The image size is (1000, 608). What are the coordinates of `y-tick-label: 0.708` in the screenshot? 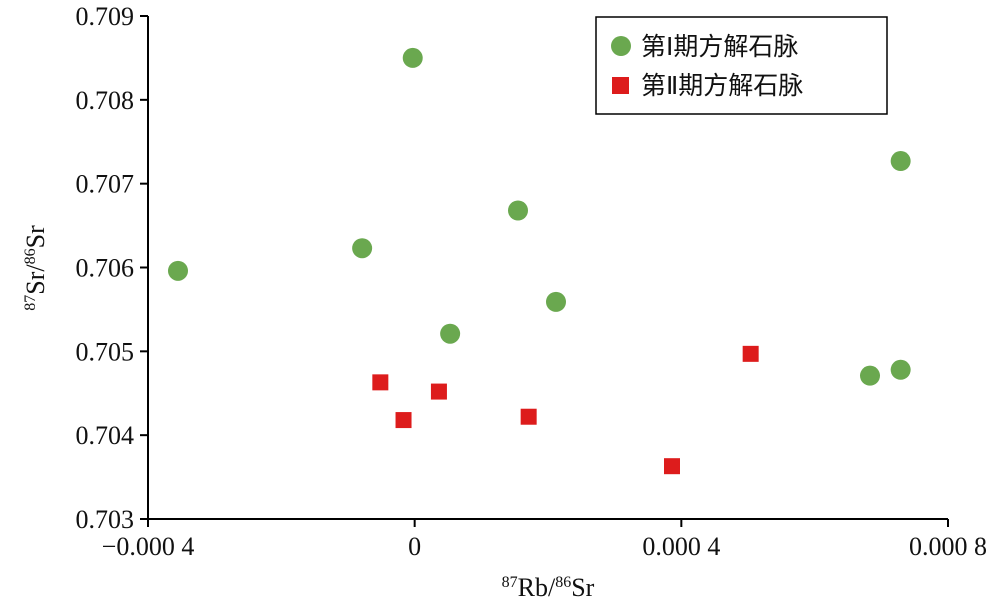 It's located at (105, 100).